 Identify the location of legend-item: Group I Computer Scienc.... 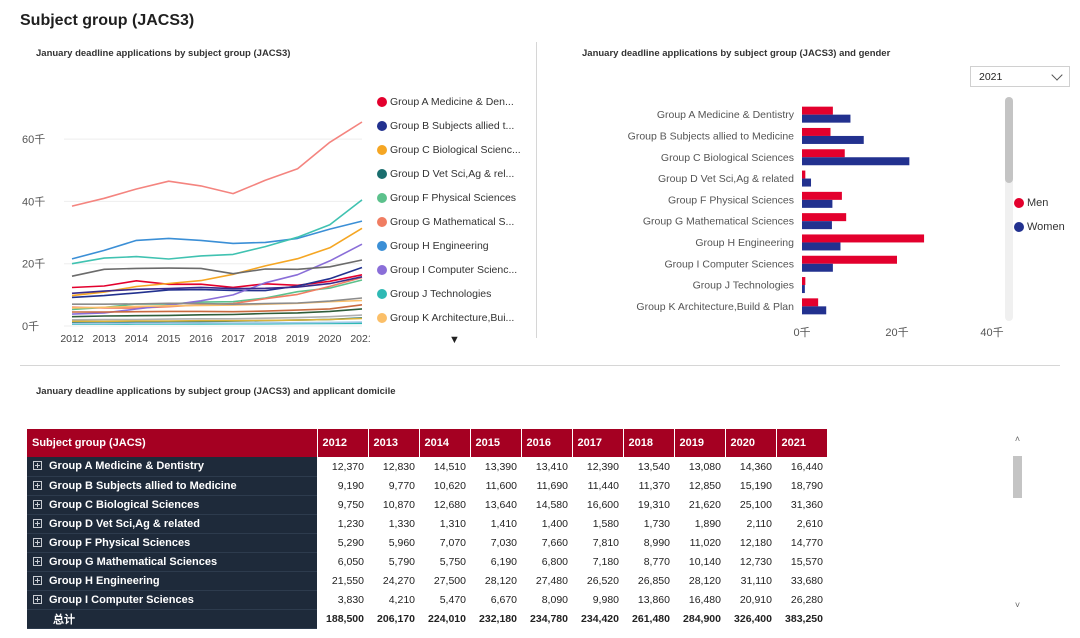
(452, 270).